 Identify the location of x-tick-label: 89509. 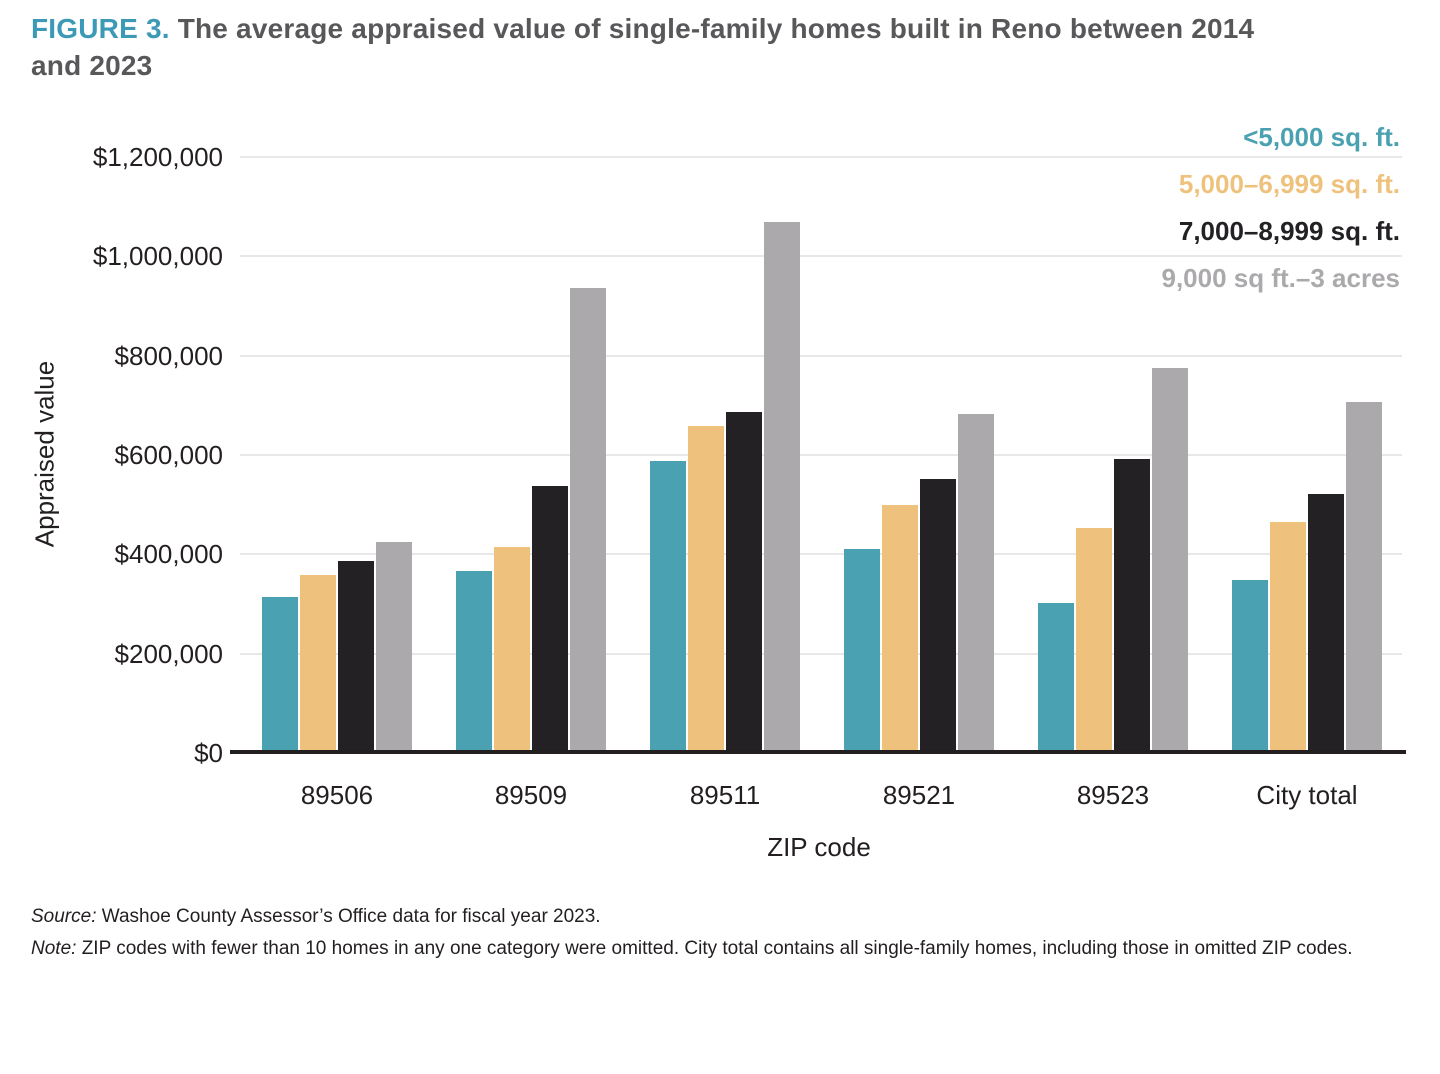
(531, 795).